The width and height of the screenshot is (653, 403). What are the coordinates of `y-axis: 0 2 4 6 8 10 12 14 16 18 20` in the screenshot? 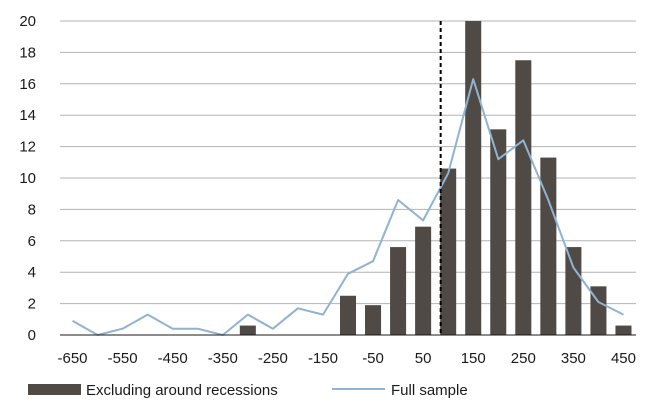 It's located at (27, 178).